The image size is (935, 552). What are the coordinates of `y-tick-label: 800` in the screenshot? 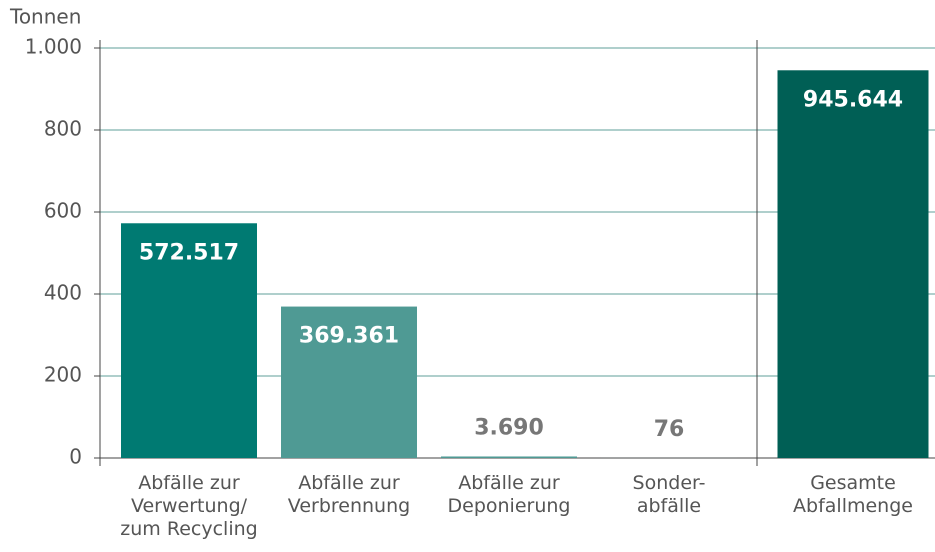 It's located at (63, 129).